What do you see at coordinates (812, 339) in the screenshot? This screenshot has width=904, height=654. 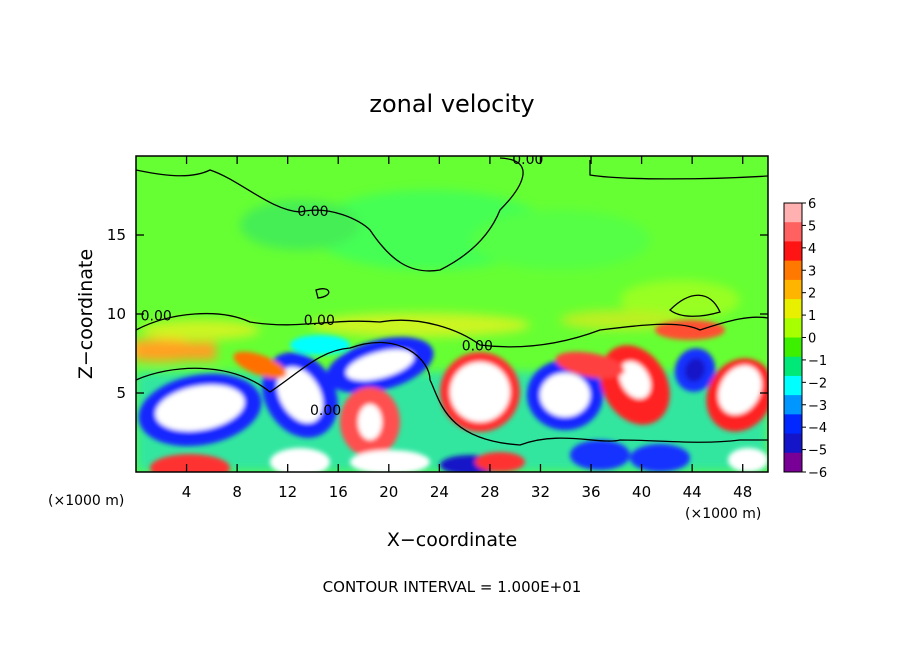 I see `colorbar-tick-label: 0` at bounding box center [812, 339].